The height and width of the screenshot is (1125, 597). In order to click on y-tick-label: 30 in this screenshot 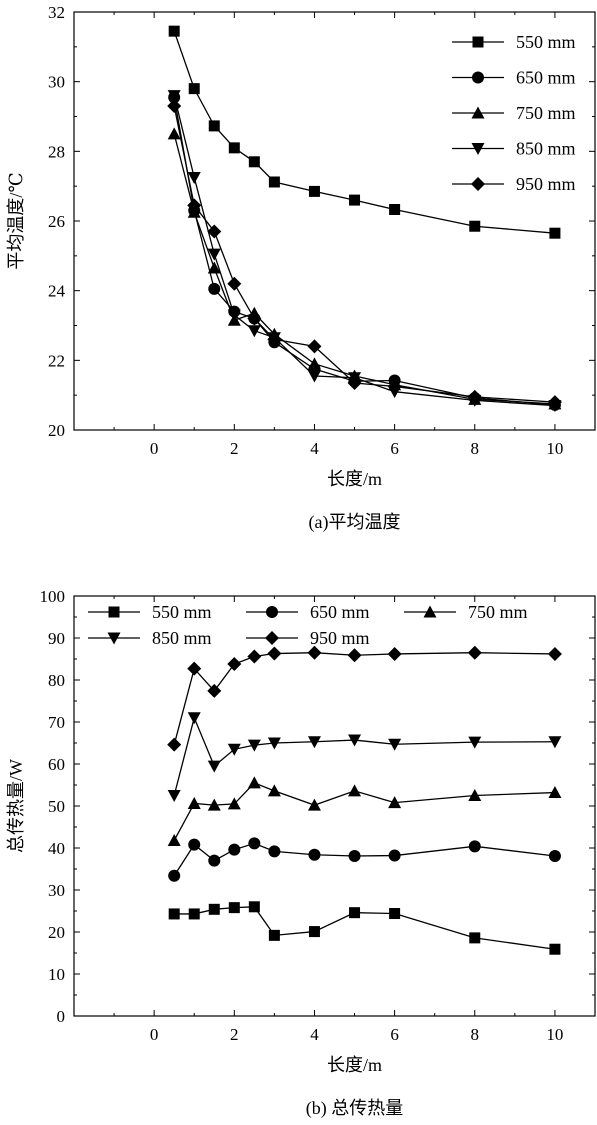, I will do `click(56, 890)`.